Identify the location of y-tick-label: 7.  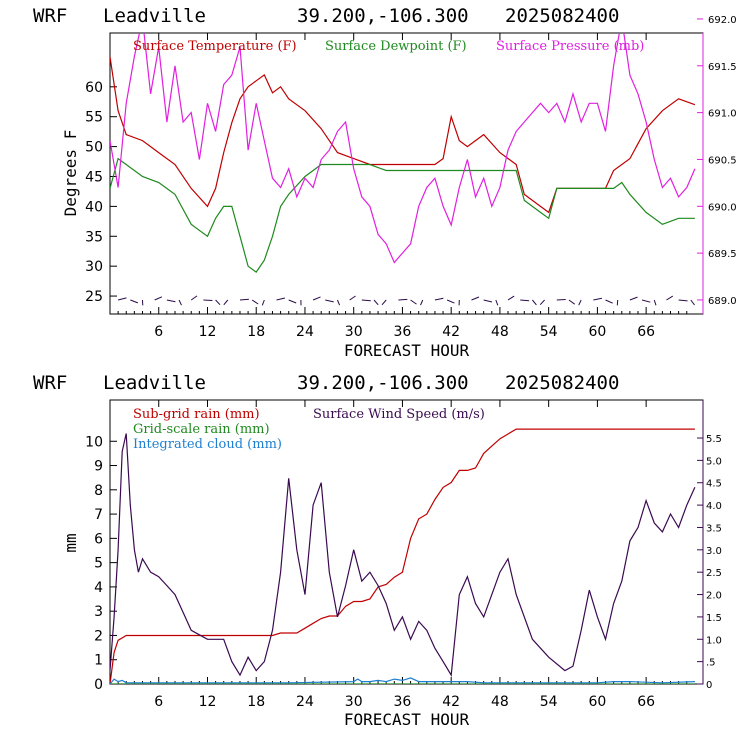
(98, 515).